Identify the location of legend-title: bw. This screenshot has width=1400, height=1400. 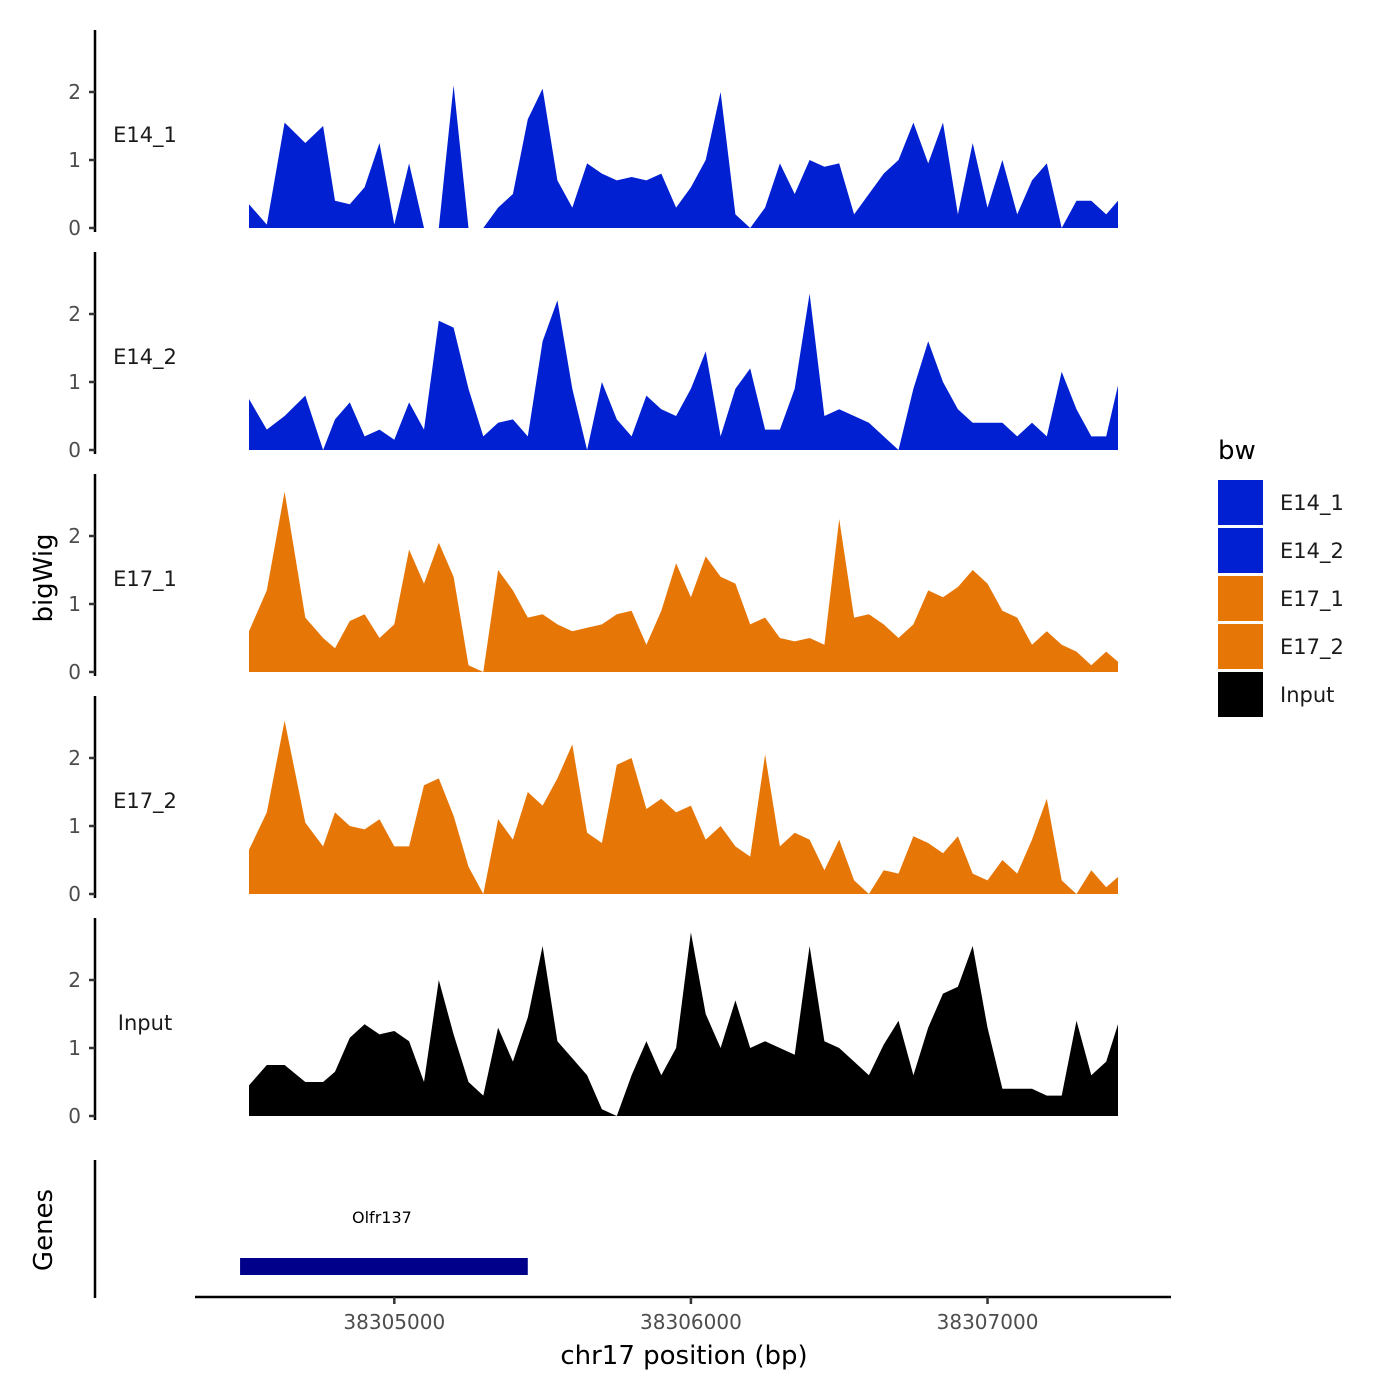
(1237, 451).